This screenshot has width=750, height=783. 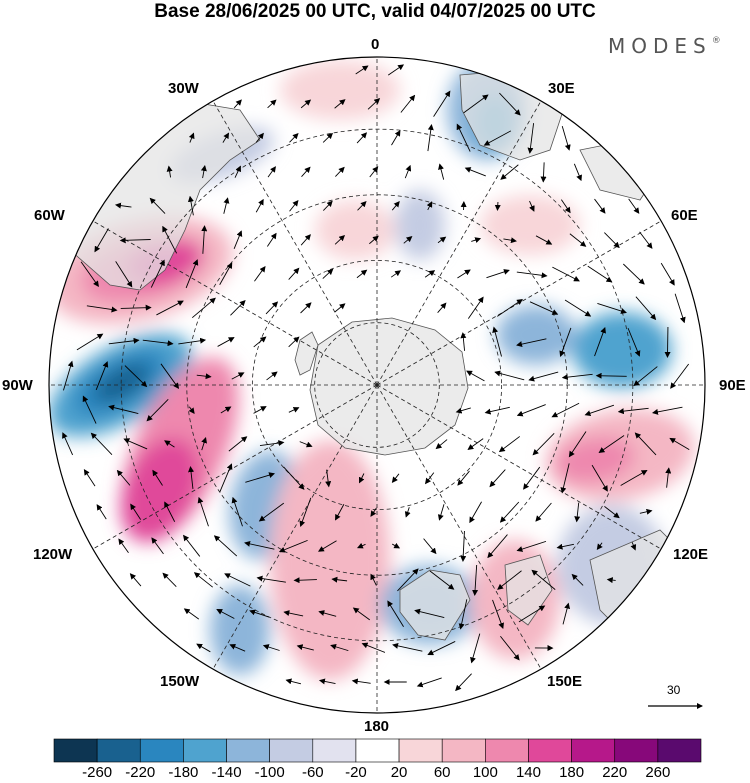 What do you see at coordinates (485, 772) in the screenshot?
I see `colorbar-tick-label: 100` at bounding box center [485, 772].